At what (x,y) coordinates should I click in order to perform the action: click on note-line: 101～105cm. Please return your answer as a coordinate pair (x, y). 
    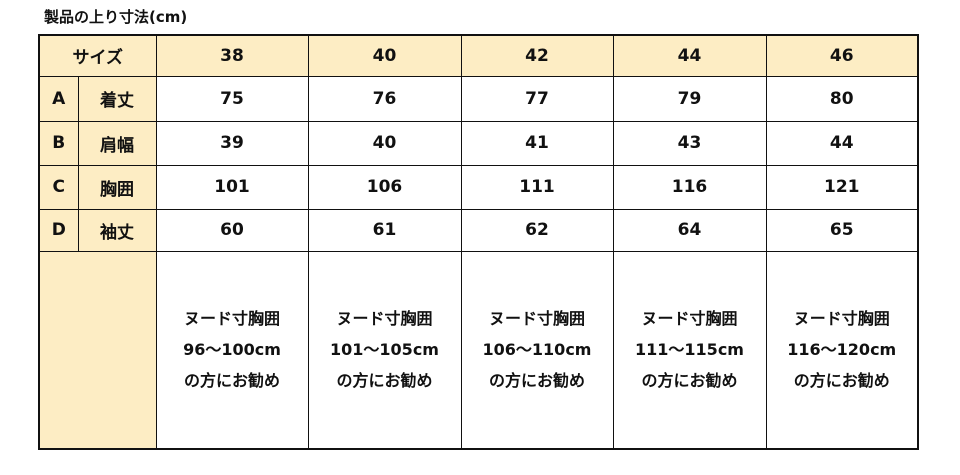
    Looking at the image, I should click on (384, 350).